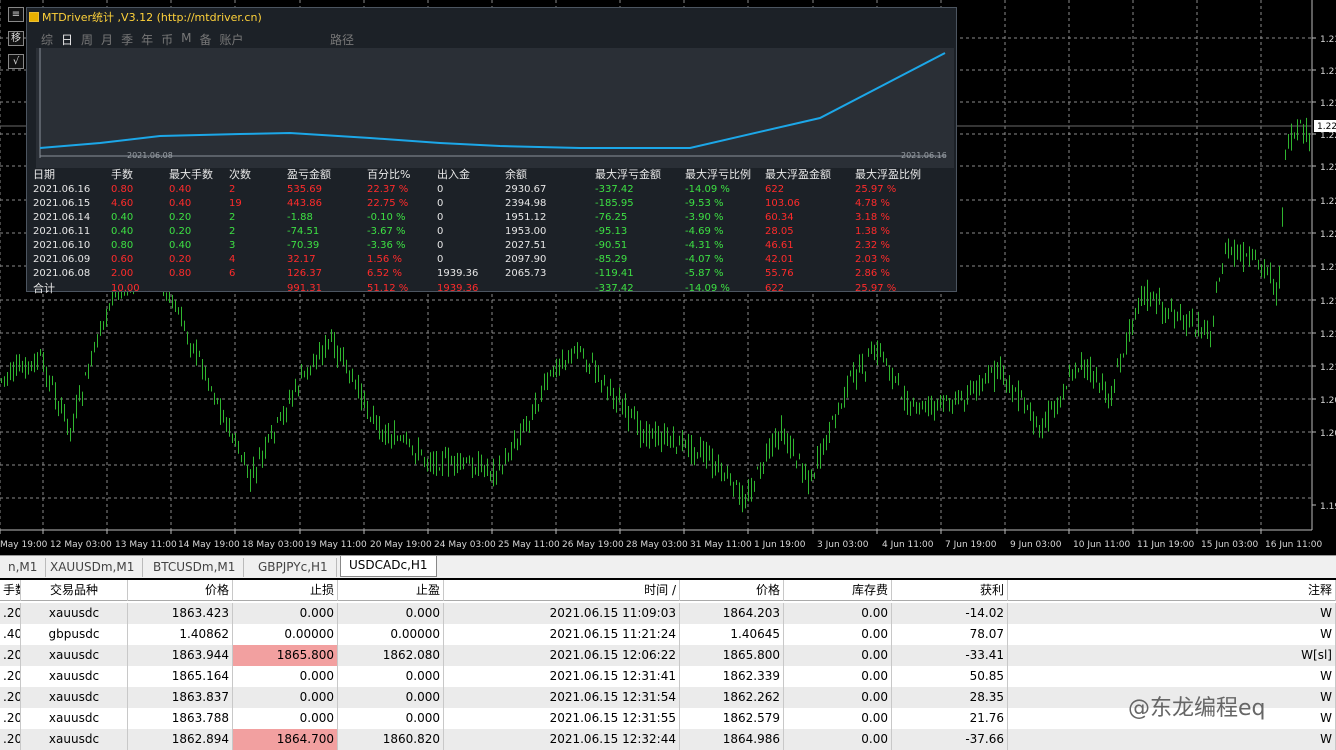 The height and width of the screenshot is (750, 1336). Describe the element at coordinates (342, 40) in the screenshot. I see `tab-route: 路径` at that location.